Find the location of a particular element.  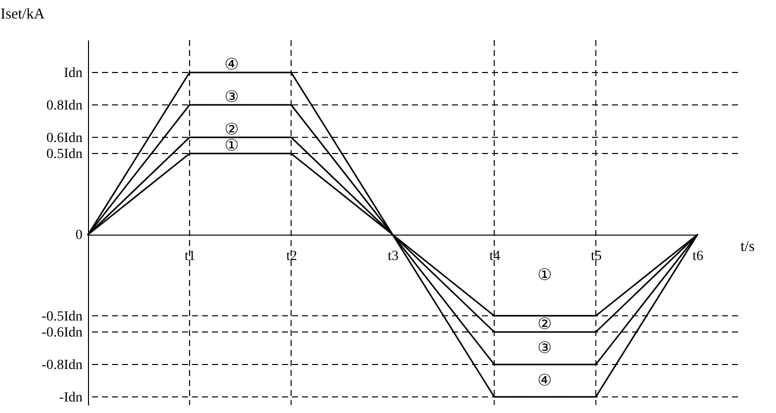

text: ③ is located at coordinates (544, 349).